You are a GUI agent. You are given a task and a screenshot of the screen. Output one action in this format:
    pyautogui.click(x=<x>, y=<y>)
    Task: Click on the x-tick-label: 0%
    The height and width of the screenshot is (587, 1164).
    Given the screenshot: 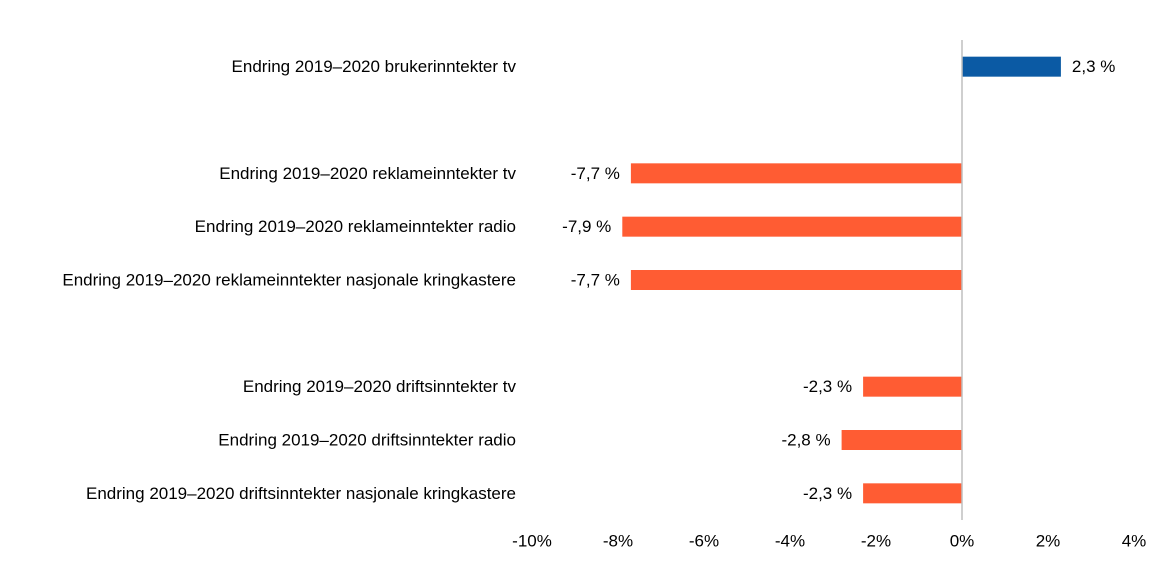 What is the action you would take?
    pyautogui.click(x=962, y=541)
    